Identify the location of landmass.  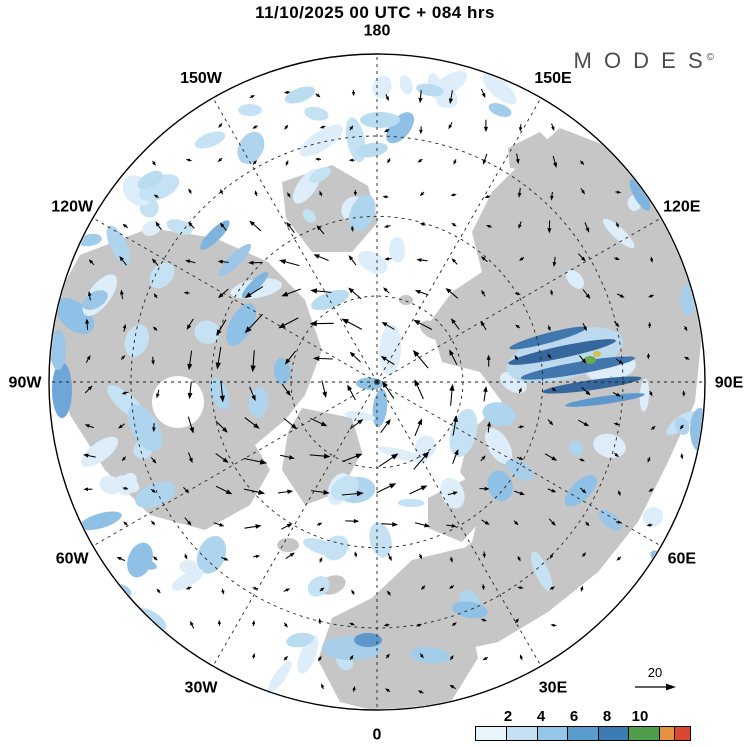
(623, 267).